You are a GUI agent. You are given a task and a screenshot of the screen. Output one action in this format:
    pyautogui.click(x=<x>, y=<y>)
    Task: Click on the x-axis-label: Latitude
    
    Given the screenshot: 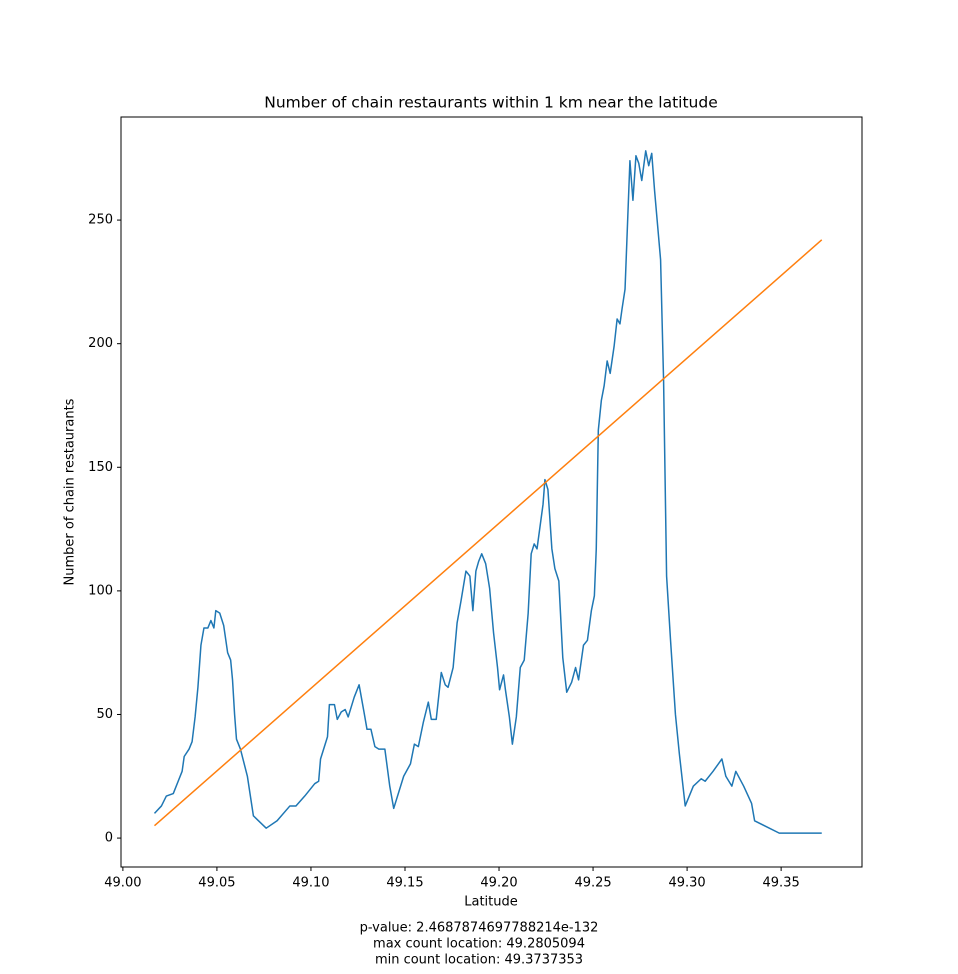 What is the action you would take?
    pyautogui.click(x=491, y=902)
    